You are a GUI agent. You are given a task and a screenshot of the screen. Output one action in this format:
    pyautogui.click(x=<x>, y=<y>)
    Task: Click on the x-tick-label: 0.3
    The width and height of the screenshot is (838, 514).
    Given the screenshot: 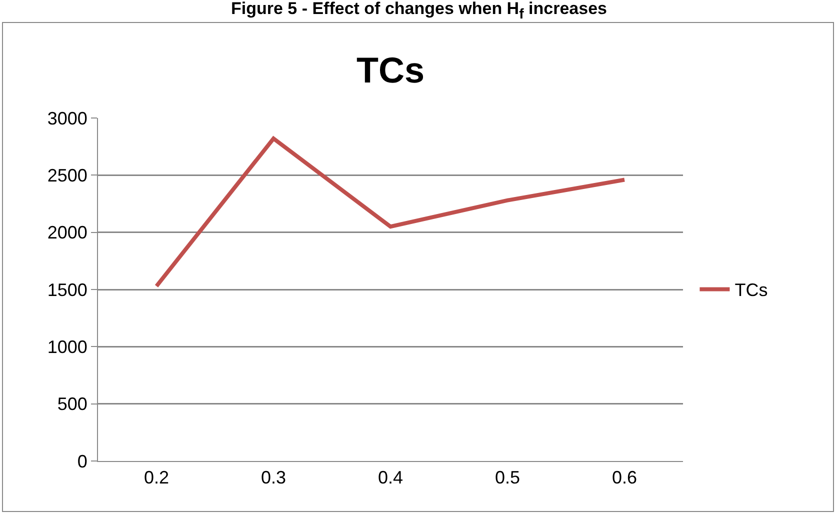 What is the action you would take?
    pyautogui.click(x=273, y=478)
    